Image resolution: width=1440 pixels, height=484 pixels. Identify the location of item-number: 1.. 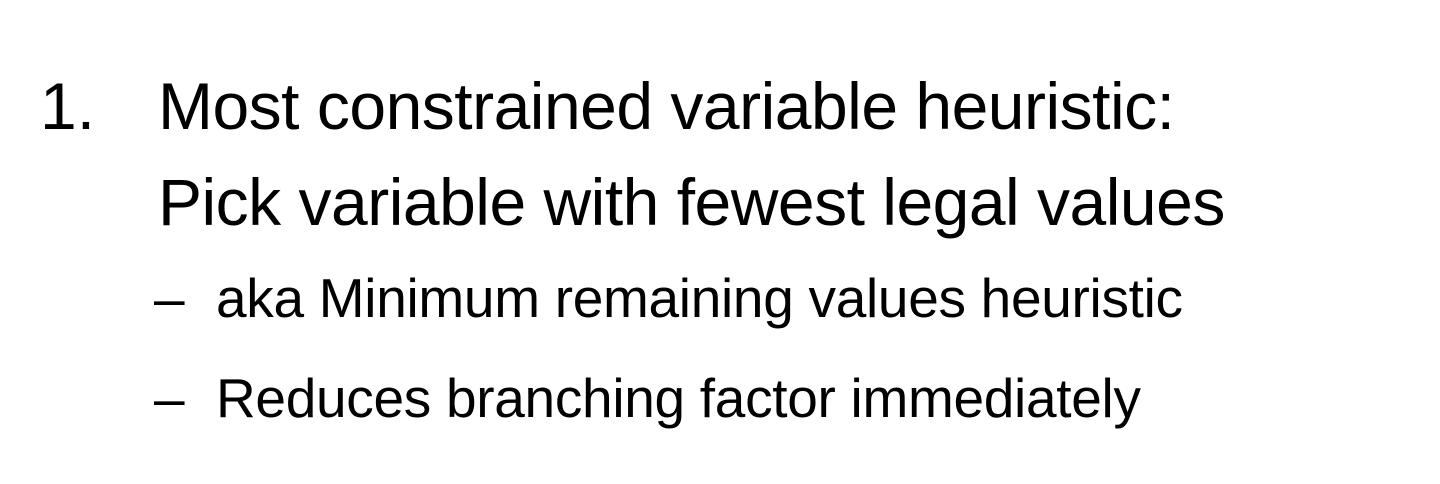
(68, 106).